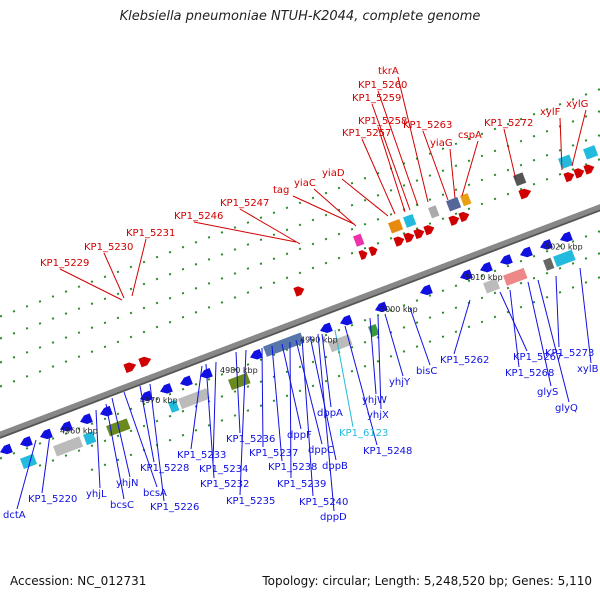 This screenshot has width=600, height=600. Describe the element at coordinates (376, 98) in the screenshot. I see `forward-gene-label: KP1_5259` at that location.